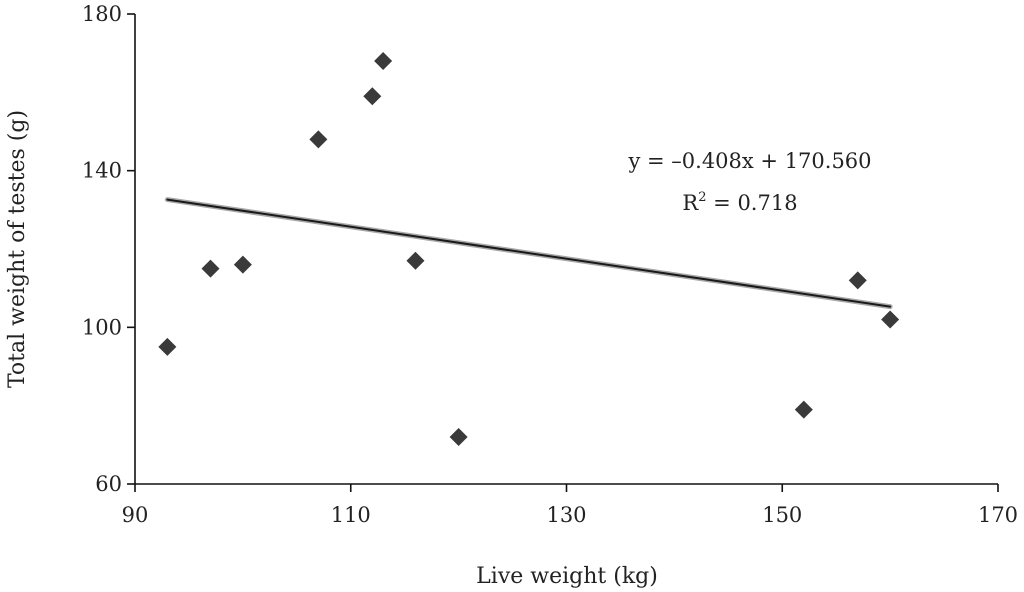 This screenshot has height=592, width=1024. What do you see at coordinates (749, 161) in the screenshot?
I see `trendline-equation: y = –0.408x + 170.560` at bounding box center [749, 161].